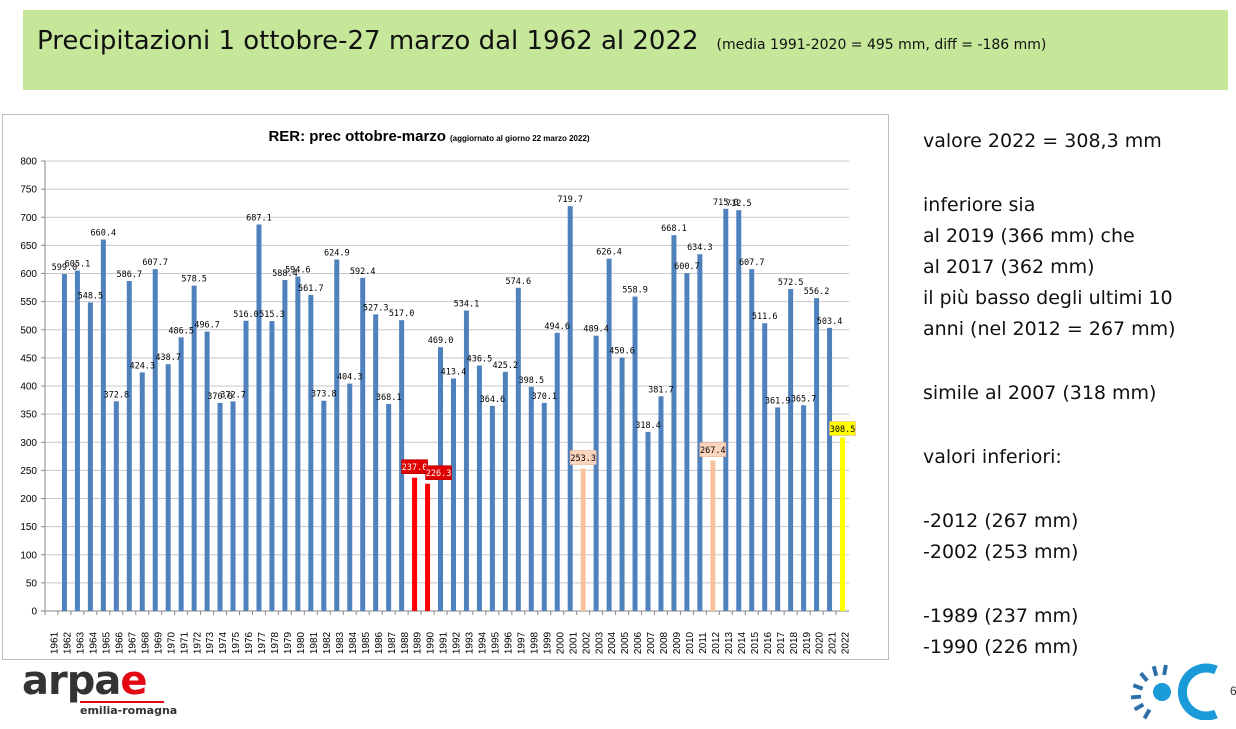  What do you see at coordinates (622, 352) in the screenshot?
I see `data-label: 450.6` at bounding box center [622, 352].